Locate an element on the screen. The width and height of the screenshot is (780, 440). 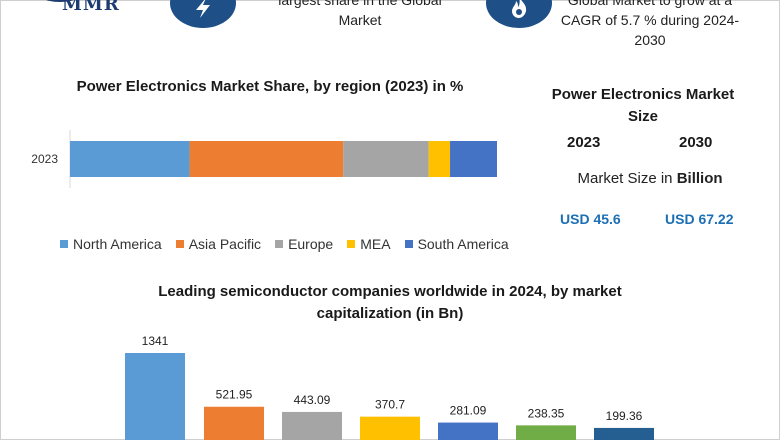
header-left-line-2: Market is located at coordinates (360, 20).